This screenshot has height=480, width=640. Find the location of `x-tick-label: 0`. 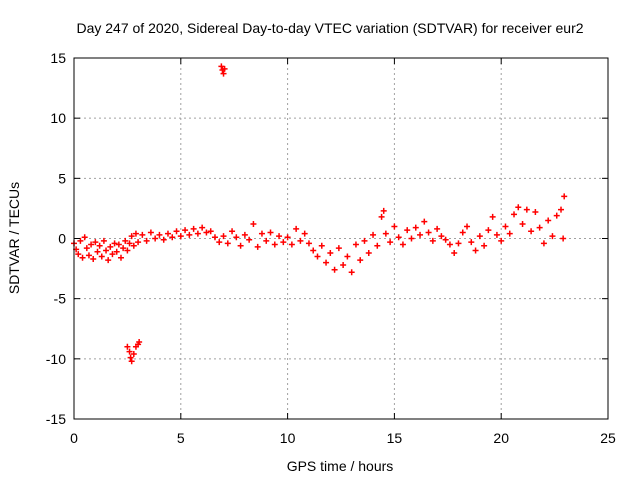

x-tick-label: 0 is located at coordinates (74, 438).